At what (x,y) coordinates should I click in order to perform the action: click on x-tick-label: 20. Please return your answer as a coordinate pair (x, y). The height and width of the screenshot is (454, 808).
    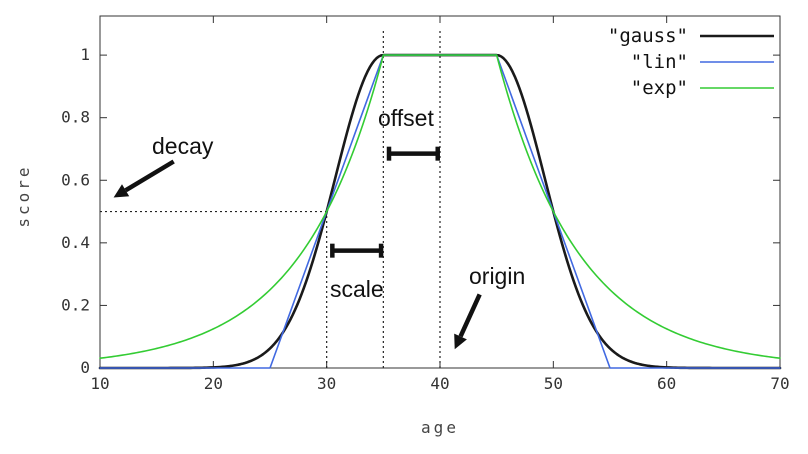
    Looking at the image, I should click on (213, 383).